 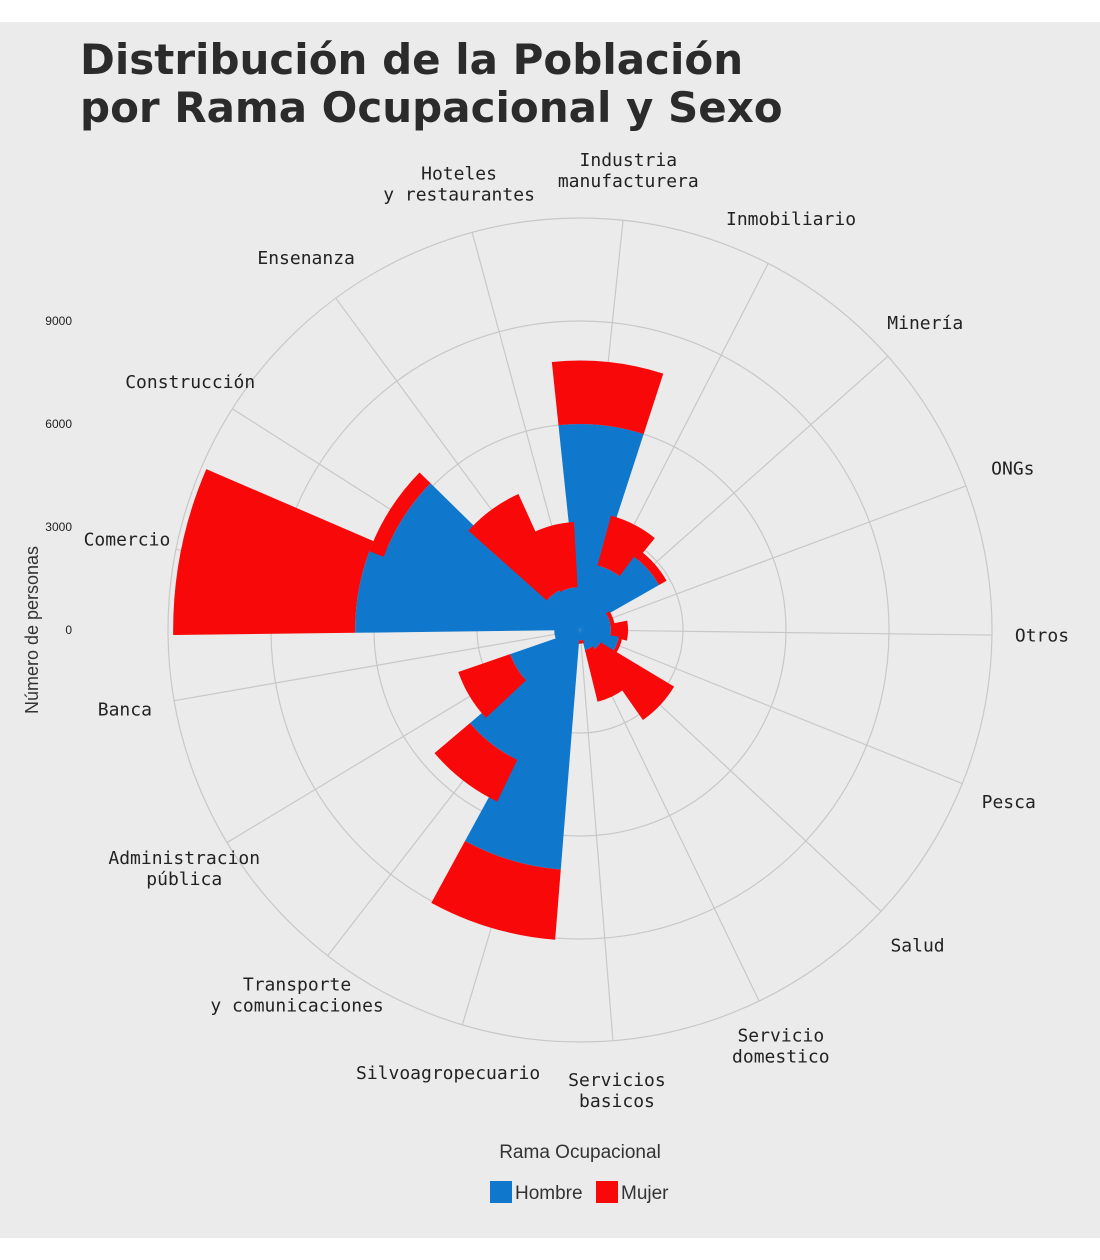 I want to click on category-label: ONGs, so click(x=1012, y=468).